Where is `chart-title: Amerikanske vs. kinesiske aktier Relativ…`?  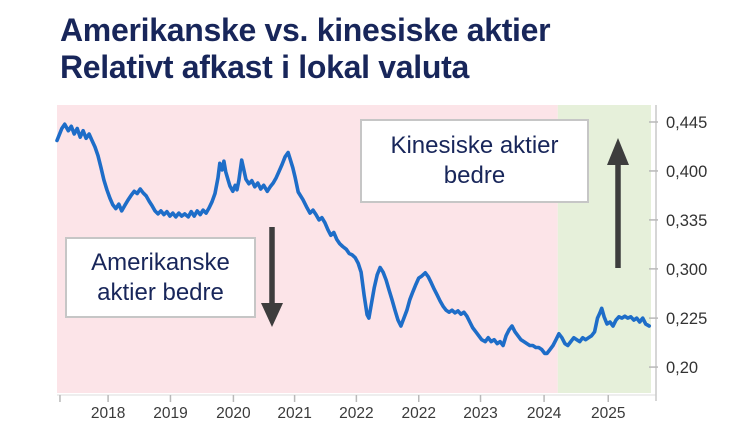
chart-title: Amerikanske vs. kinesiske aktier Relativ… is located at coordinates (305, 49).